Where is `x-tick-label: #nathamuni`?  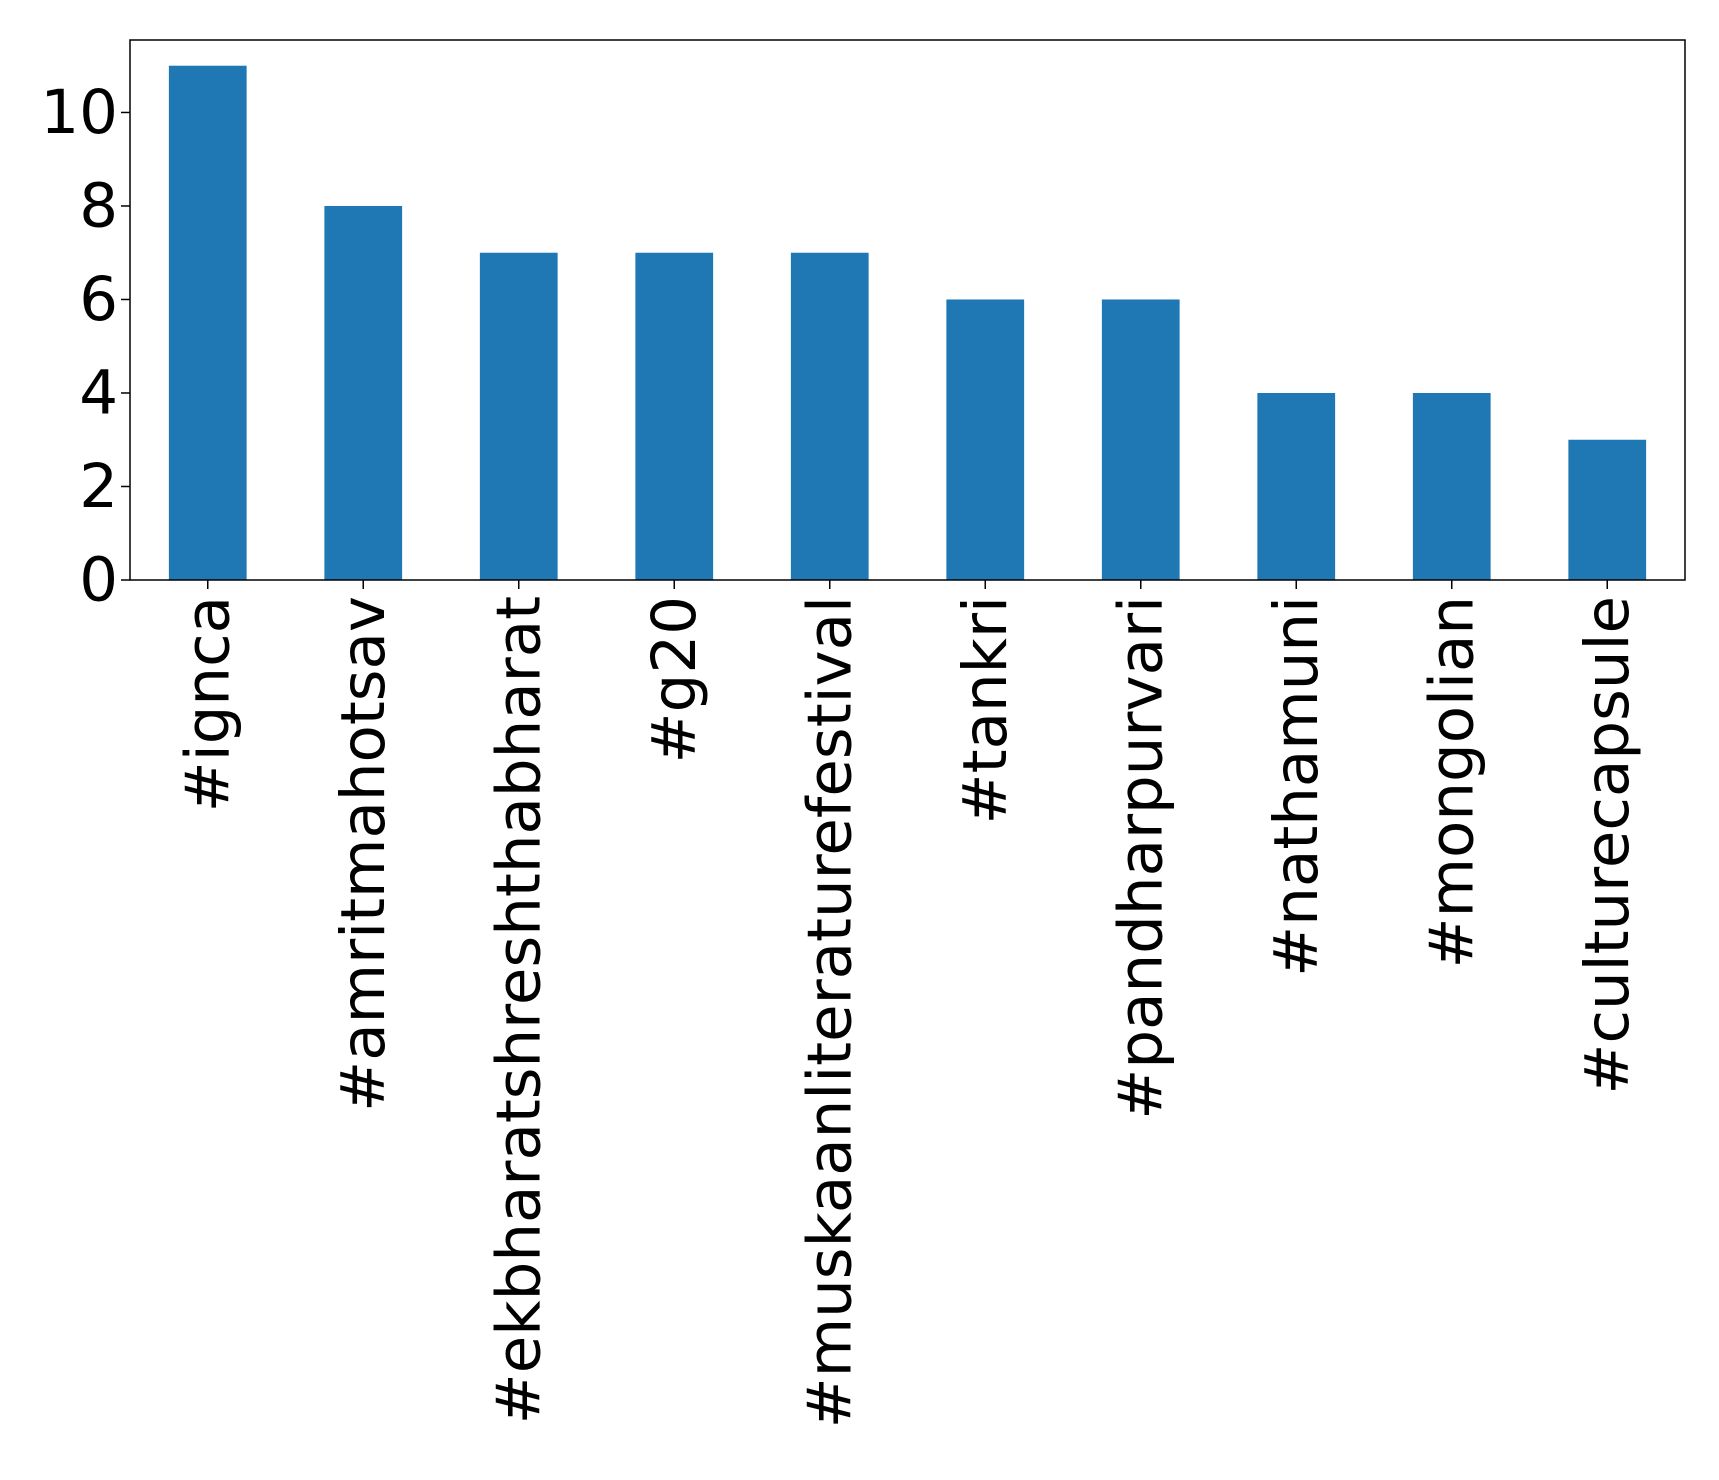 x-tick-label: #nathamuni is located at coordinates (1296, 786).